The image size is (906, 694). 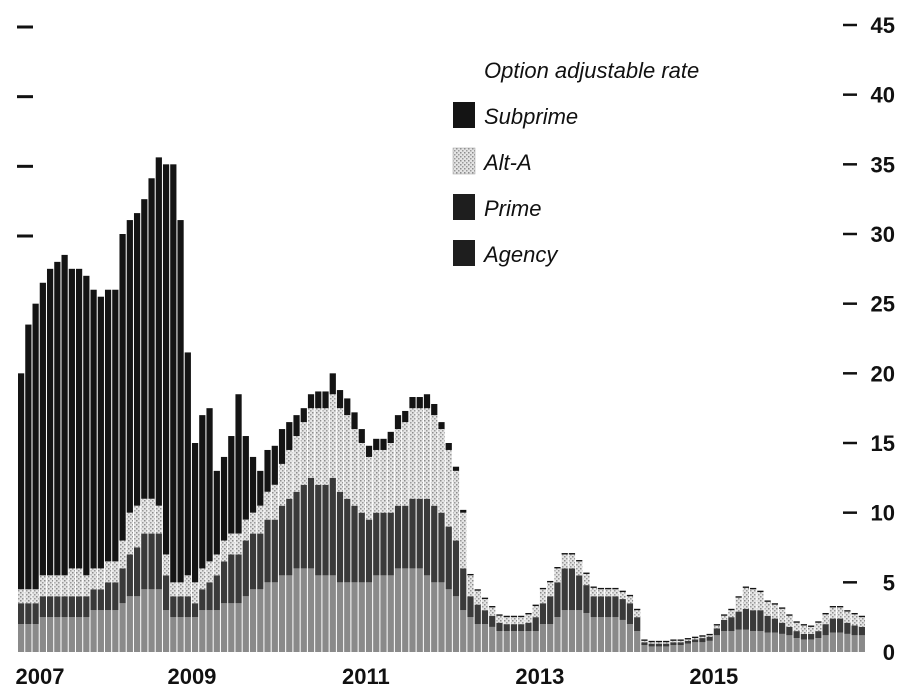 I want to click on right-tick-label-40: 40, so click(x=883, y=95).